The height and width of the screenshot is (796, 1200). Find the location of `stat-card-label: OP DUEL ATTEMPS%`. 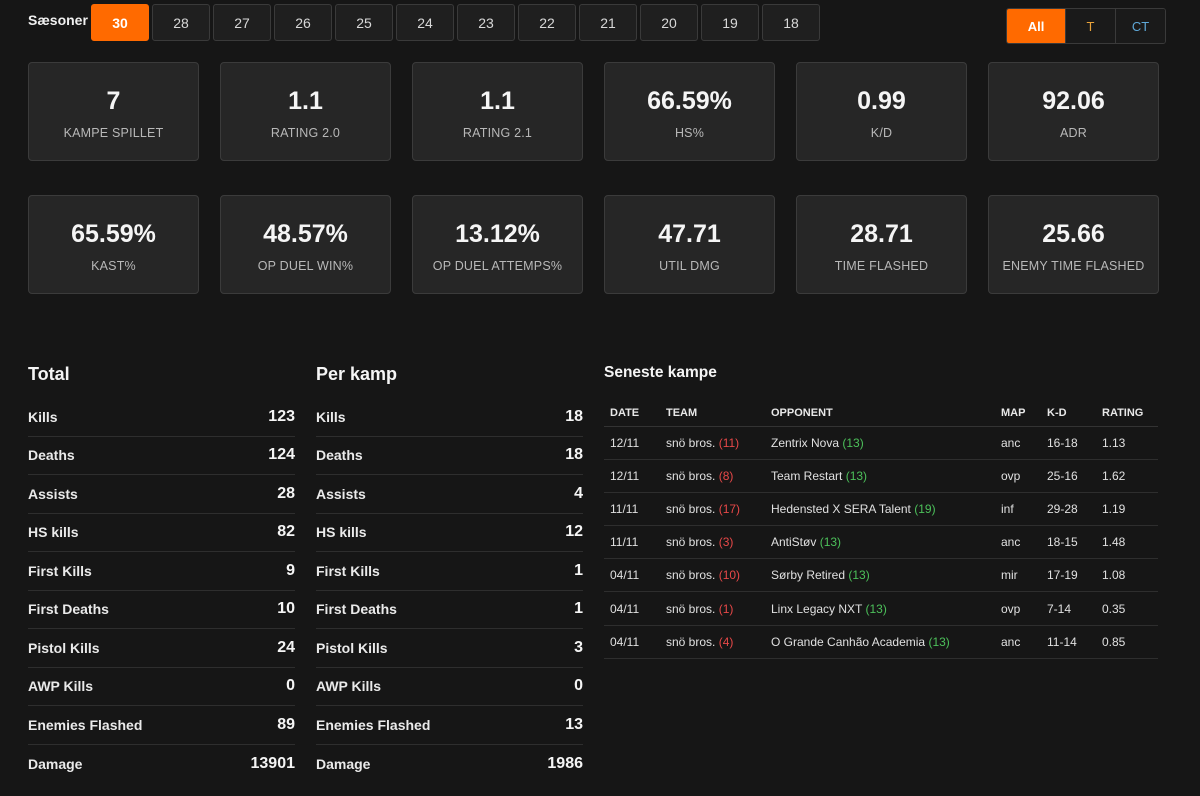

stat-card-label: OP DUEL ATTEMPS% is located at coordinates (497, 266).